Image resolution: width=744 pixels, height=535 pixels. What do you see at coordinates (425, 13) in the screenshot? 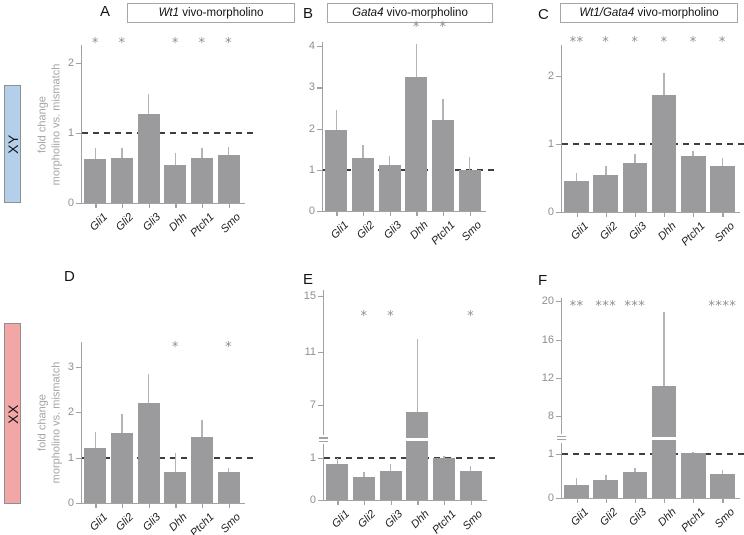
I see `panel-title-b-rest: vivo-morpholino` at bounding box center [425, 13].